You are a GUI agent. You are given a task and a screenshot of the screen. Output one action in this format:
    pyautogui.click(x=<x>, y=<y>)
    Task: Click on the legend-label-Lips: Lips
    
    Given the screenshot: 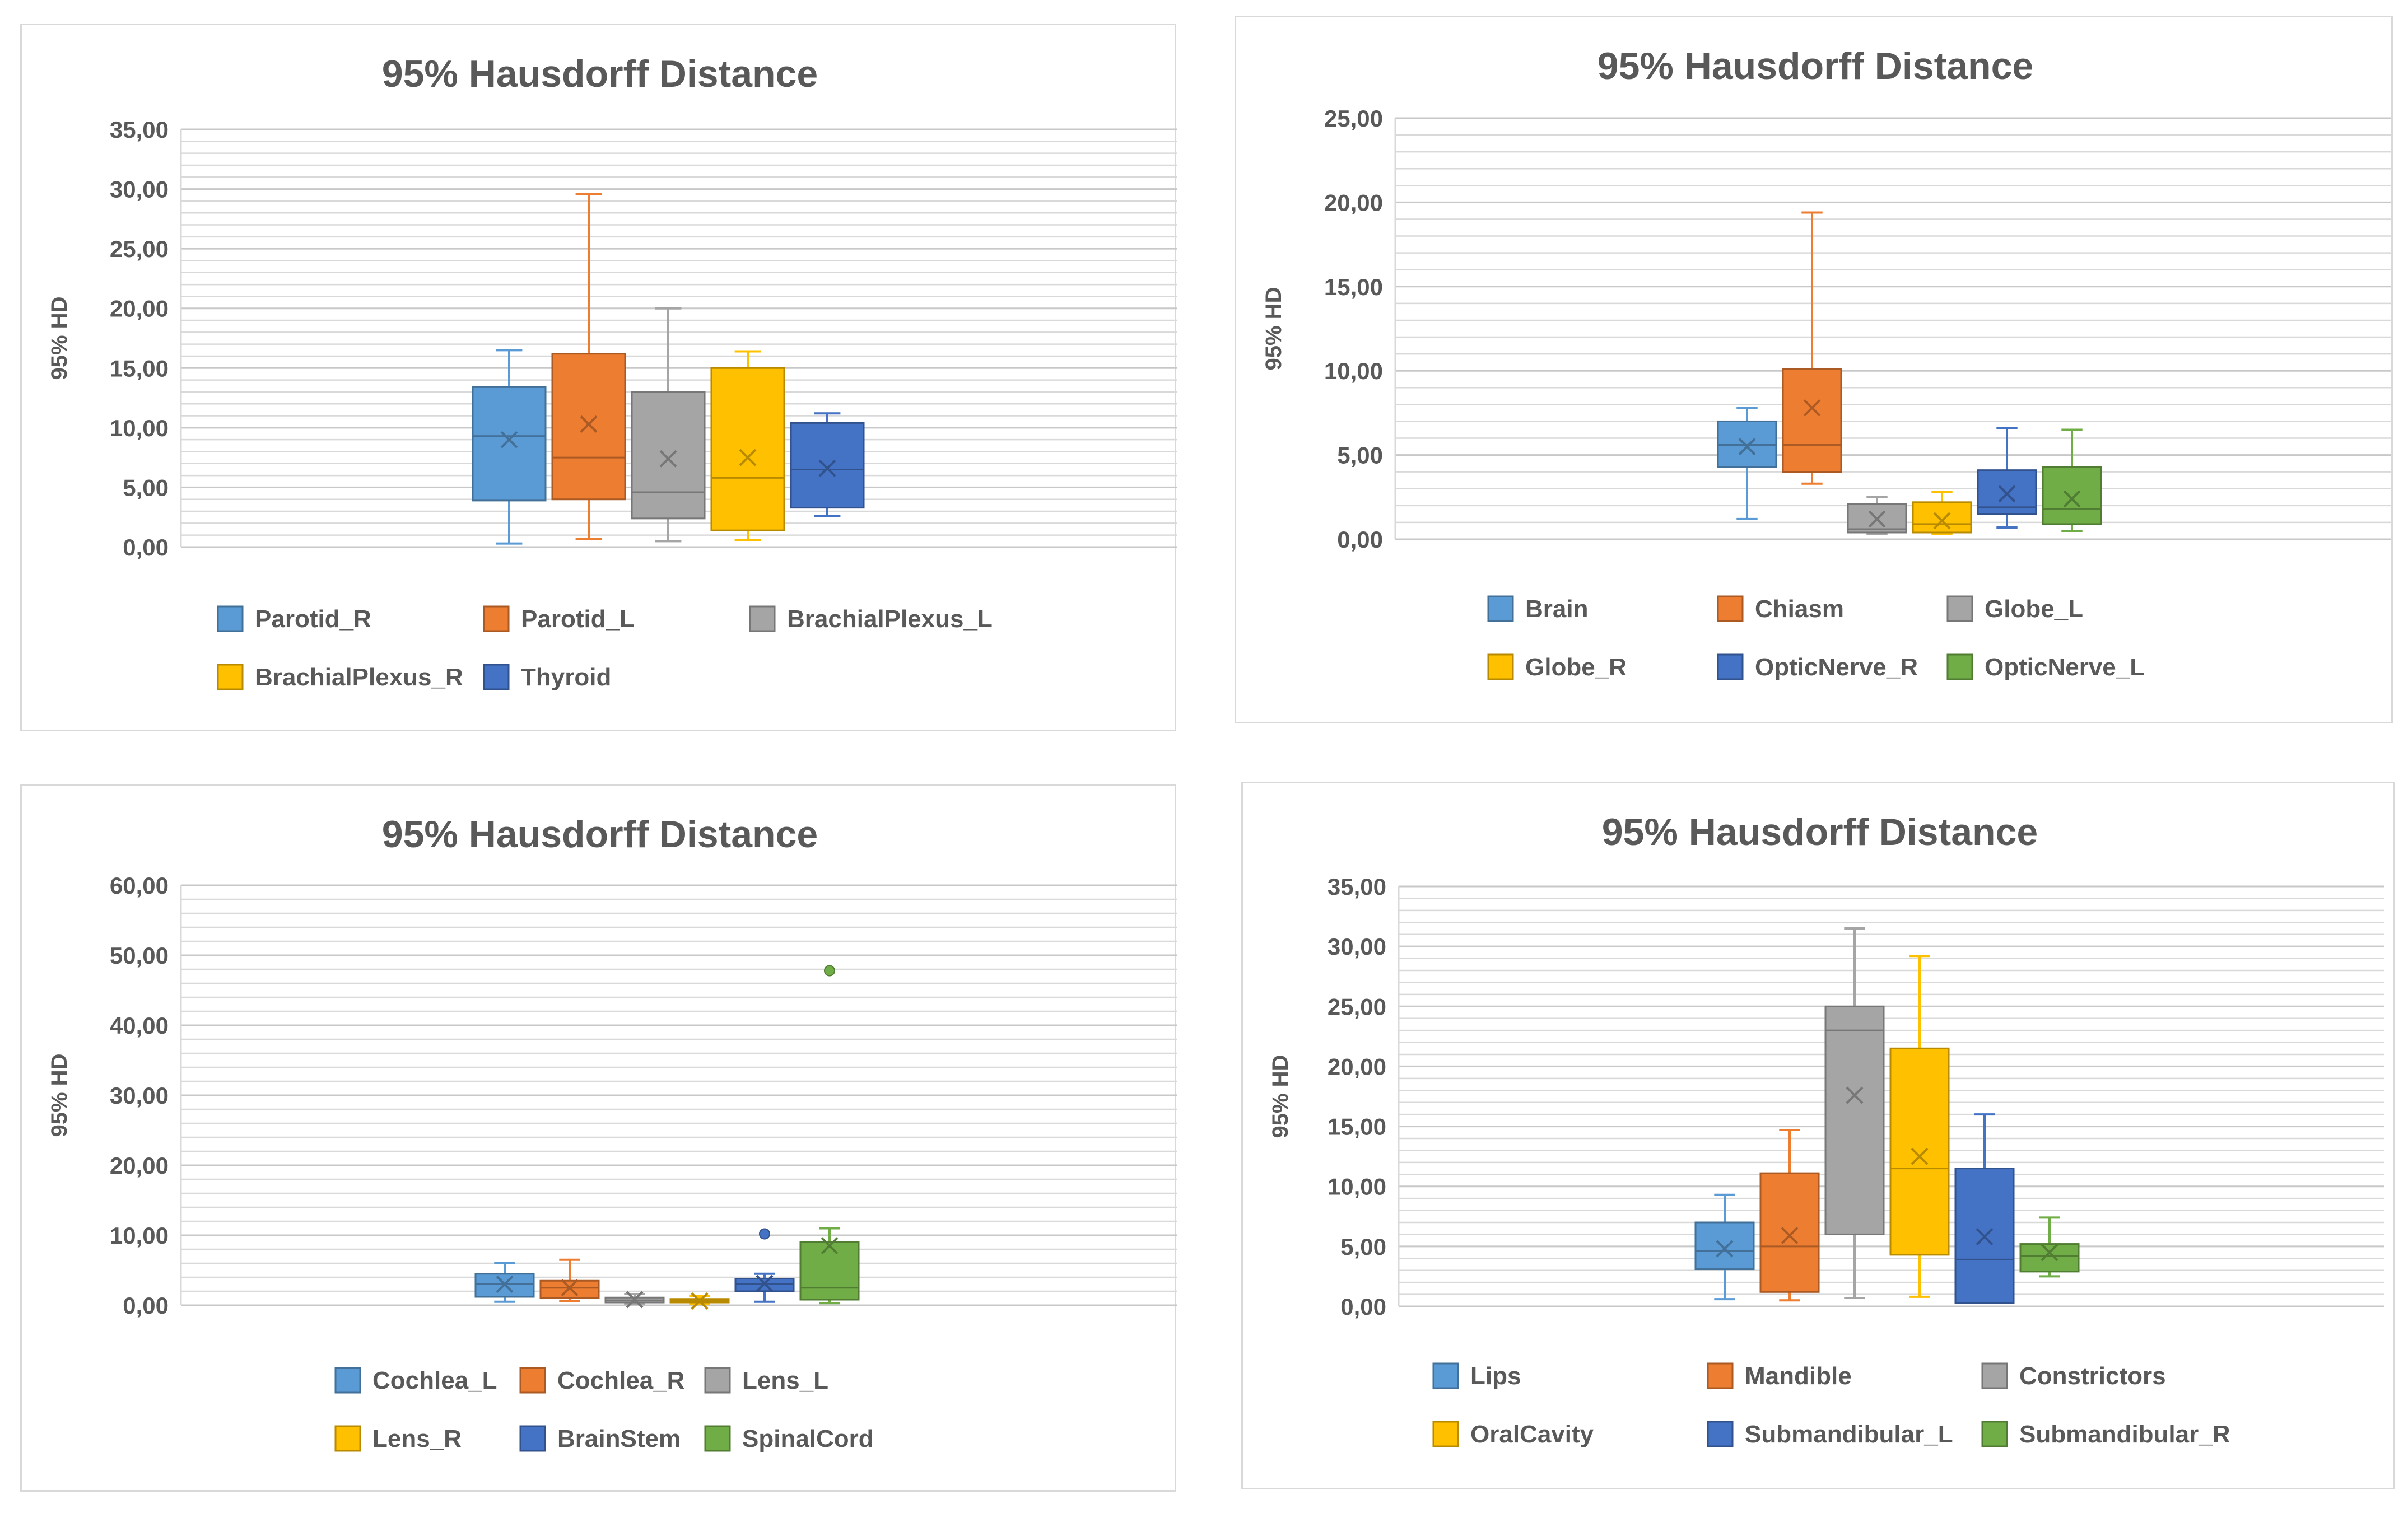 What is the action you would take?
    pyautogui.click(x=1495, y=1376)
    